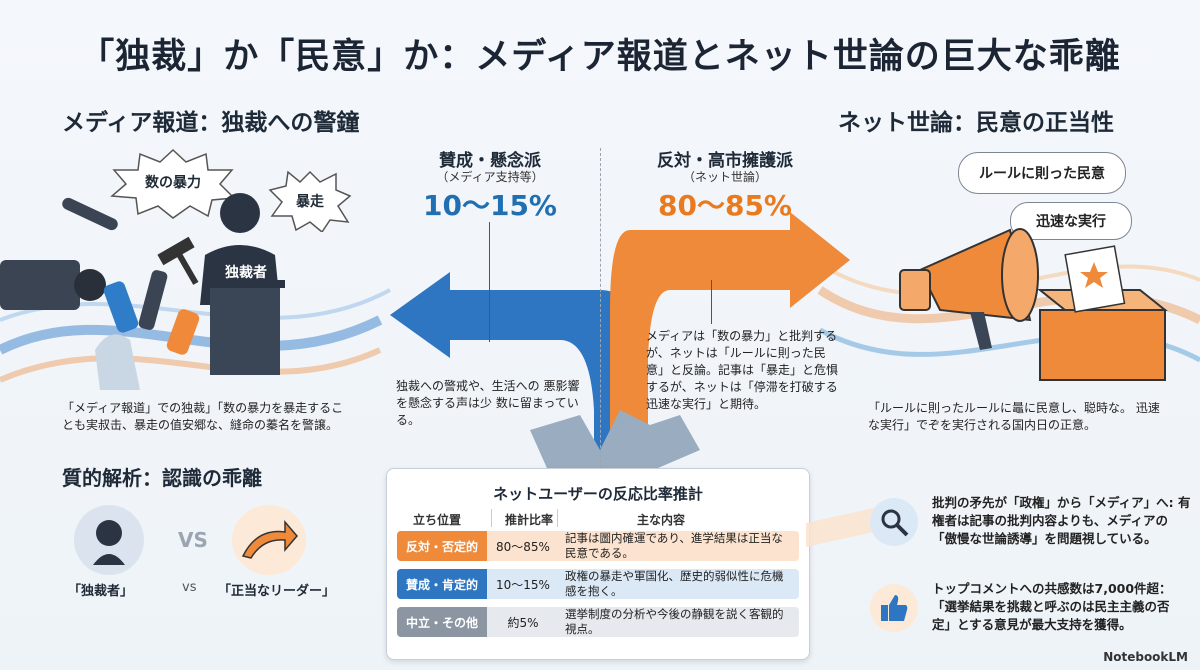  What do you see at coordinates (674, 545) in the screenshot?
I see `row-desc: 記事は圖内確運であり、進学結果は正当な 民意である。` at bounding box center [674, 545].